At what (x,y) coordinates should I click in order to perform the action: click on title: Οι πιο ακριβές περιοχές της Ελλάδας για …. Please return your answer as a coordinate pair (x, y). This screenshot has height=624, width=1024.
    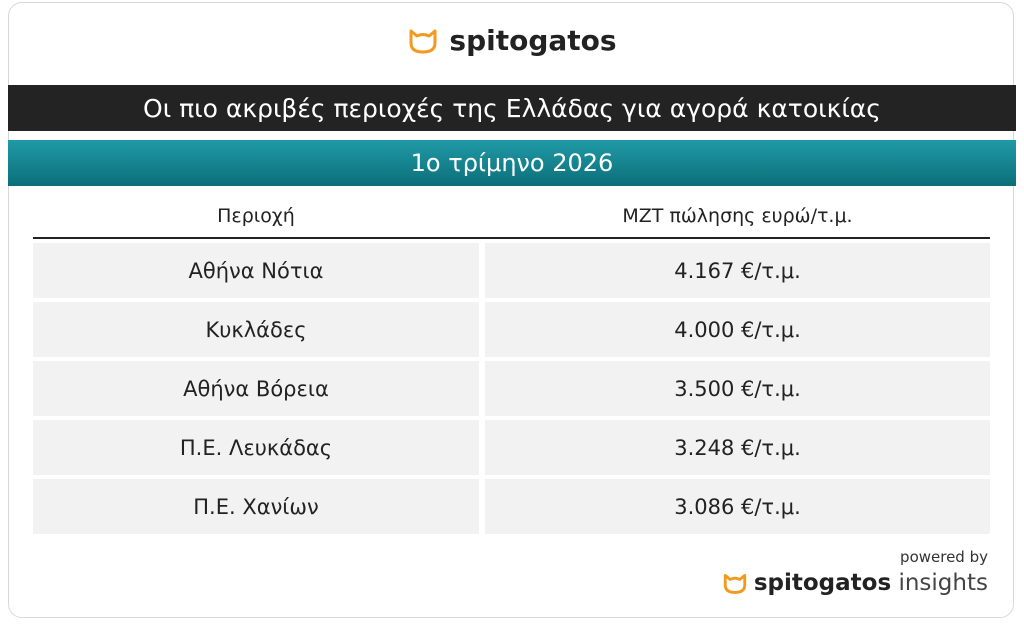
    Looking at the image, I should click on (512, 108).